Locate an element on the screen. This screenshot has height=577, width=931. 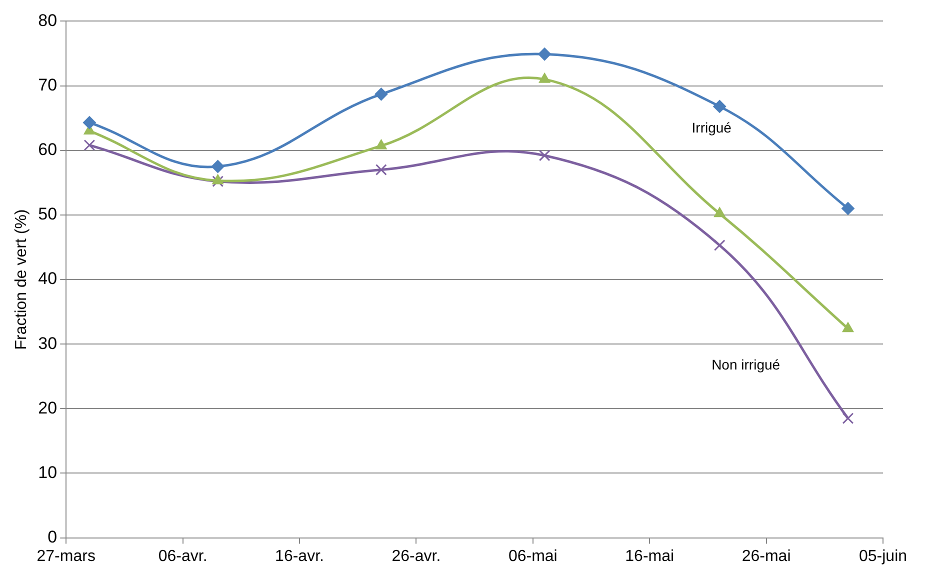
y-tick-label: 30 is located at coordinates (48, 343).